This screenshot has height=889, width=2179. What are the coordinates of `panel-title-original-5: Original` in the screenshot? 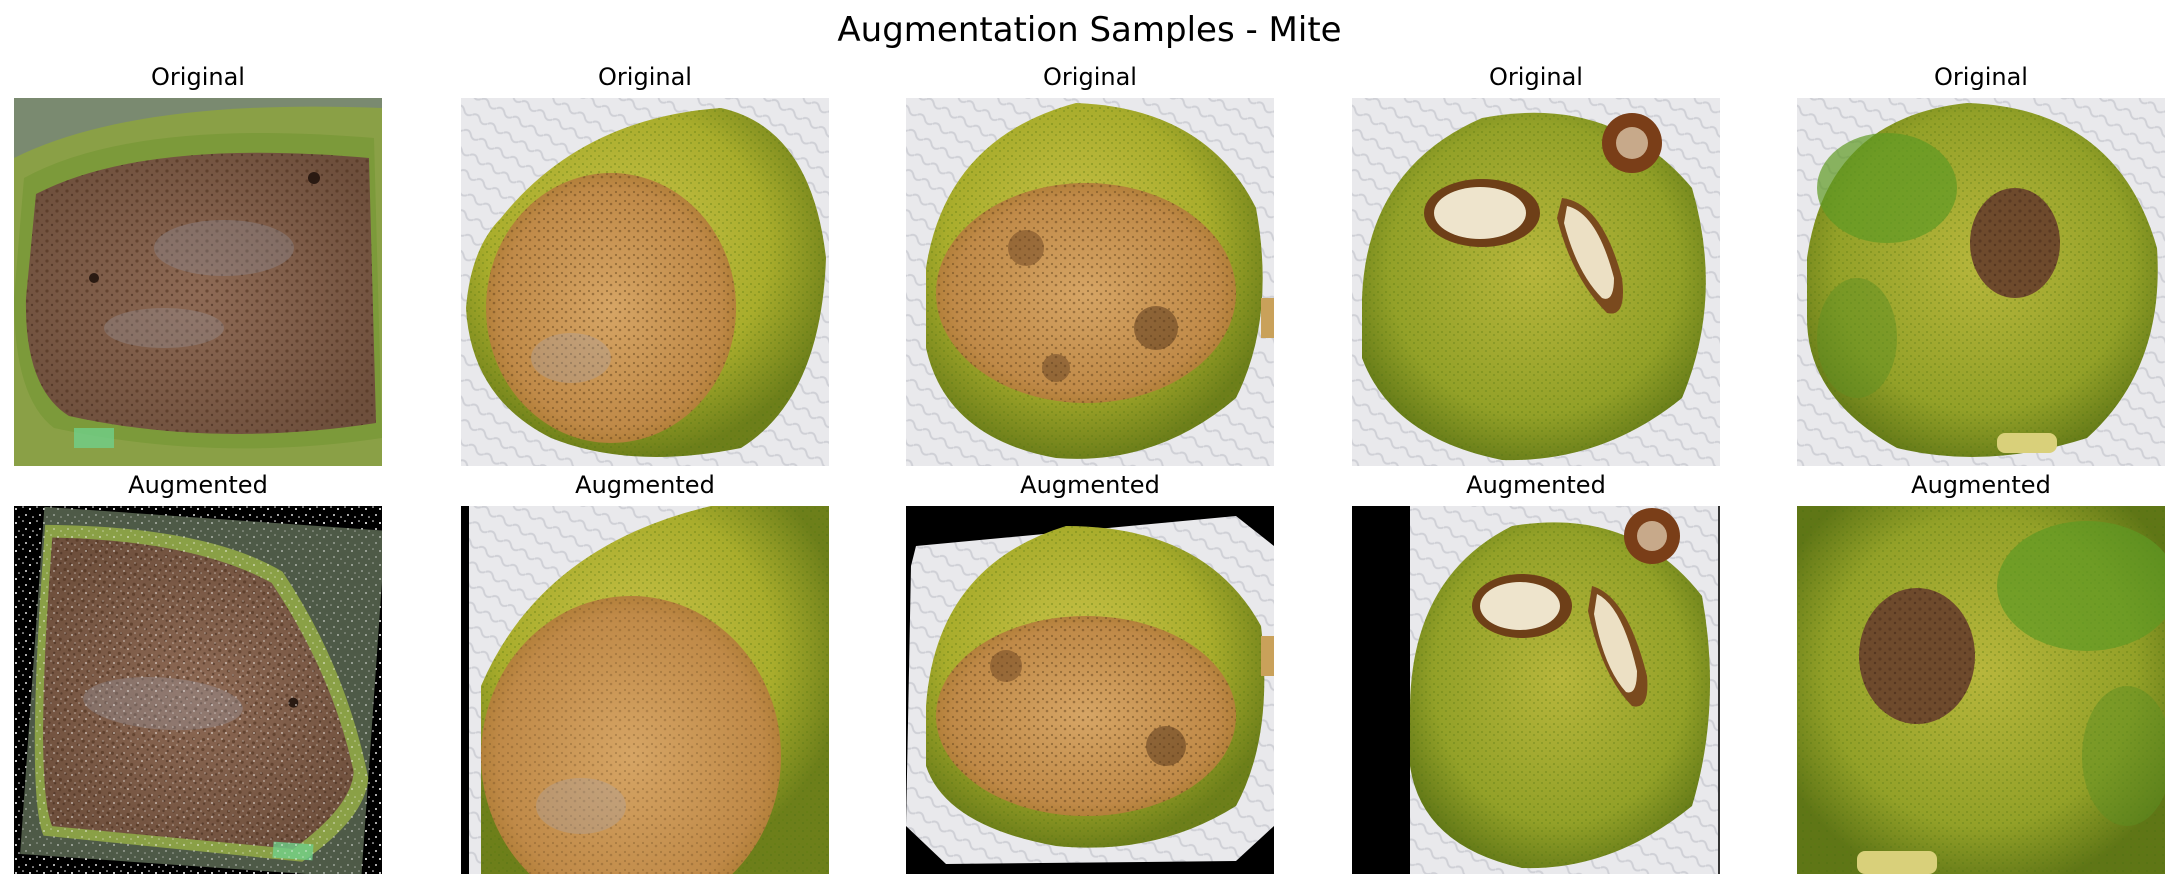 It's located at (1981, 77).